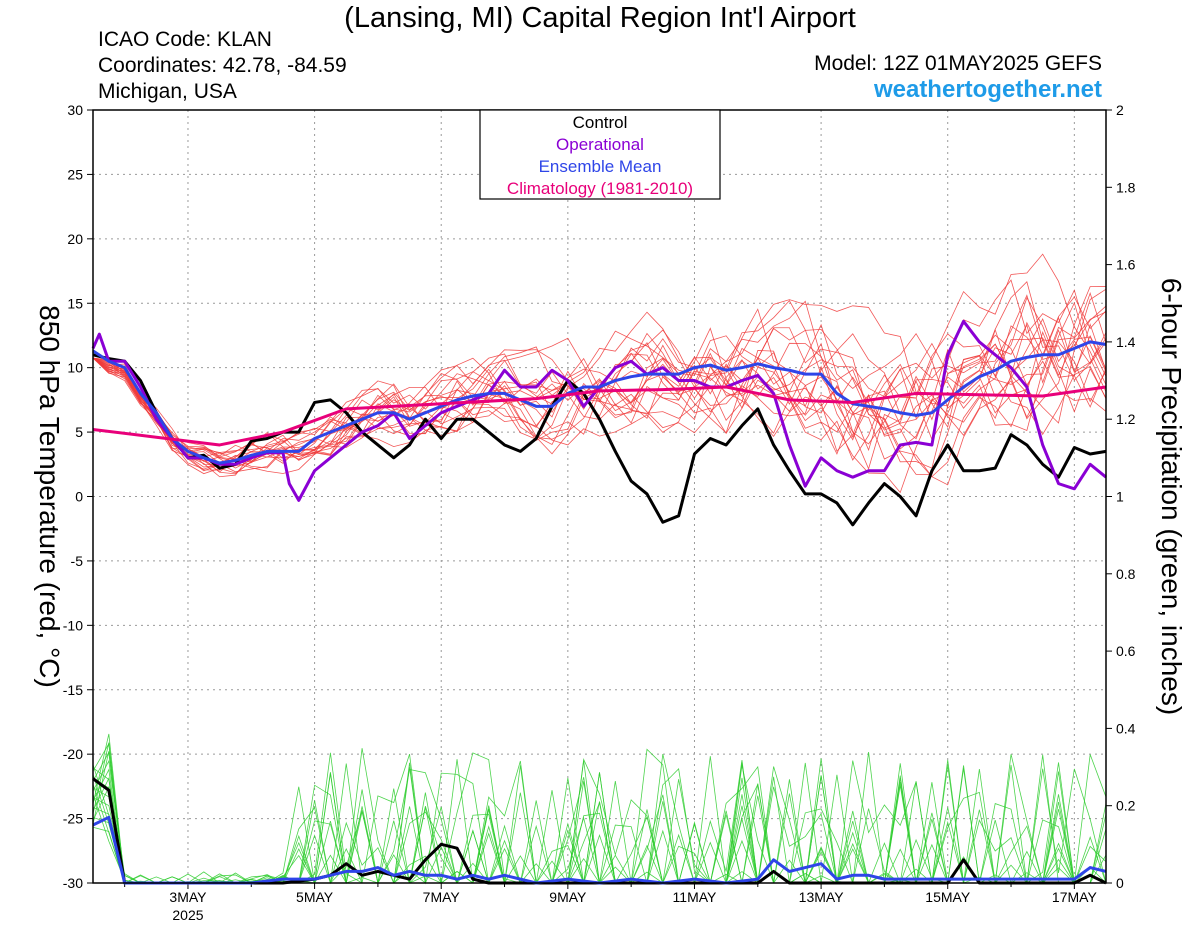 The image size is (1200, 927). I want to click on x-tick-label: 5MAY, so click(315, 897).